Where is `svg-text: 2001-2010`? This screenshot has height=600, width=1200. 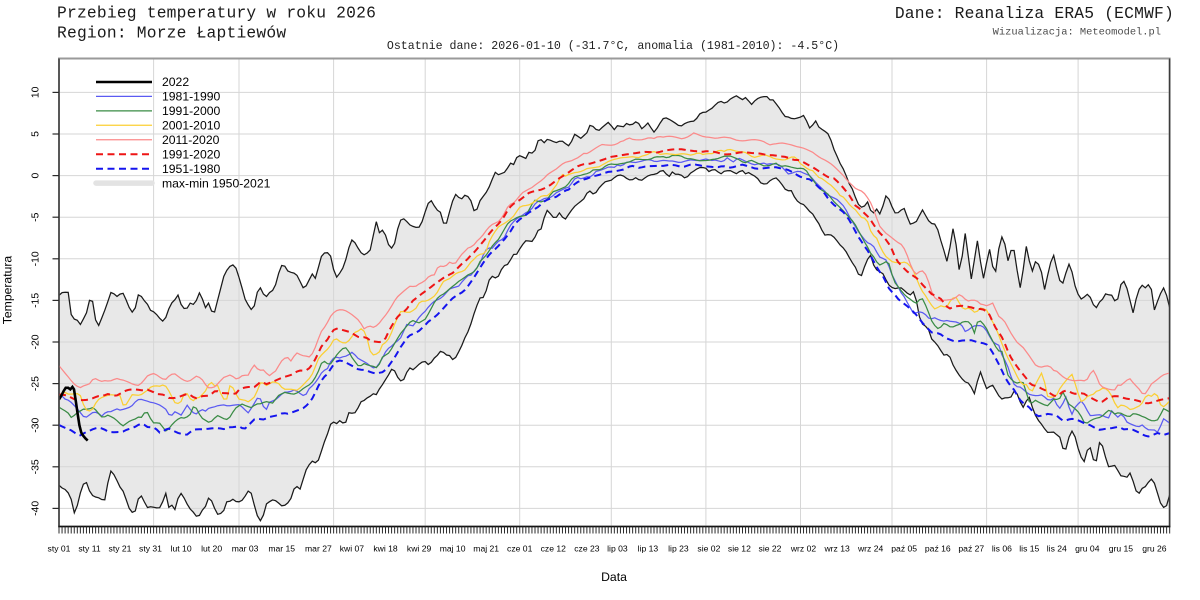 svg-text: 2001-2010 is located at coordinates (191, 126).